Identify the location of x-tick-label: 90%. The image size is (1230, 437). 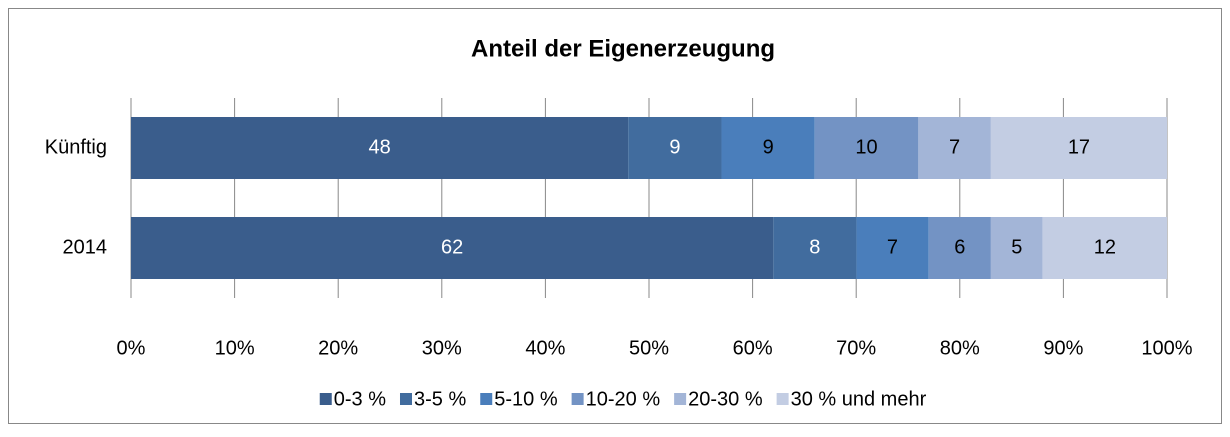
(1063, 348).